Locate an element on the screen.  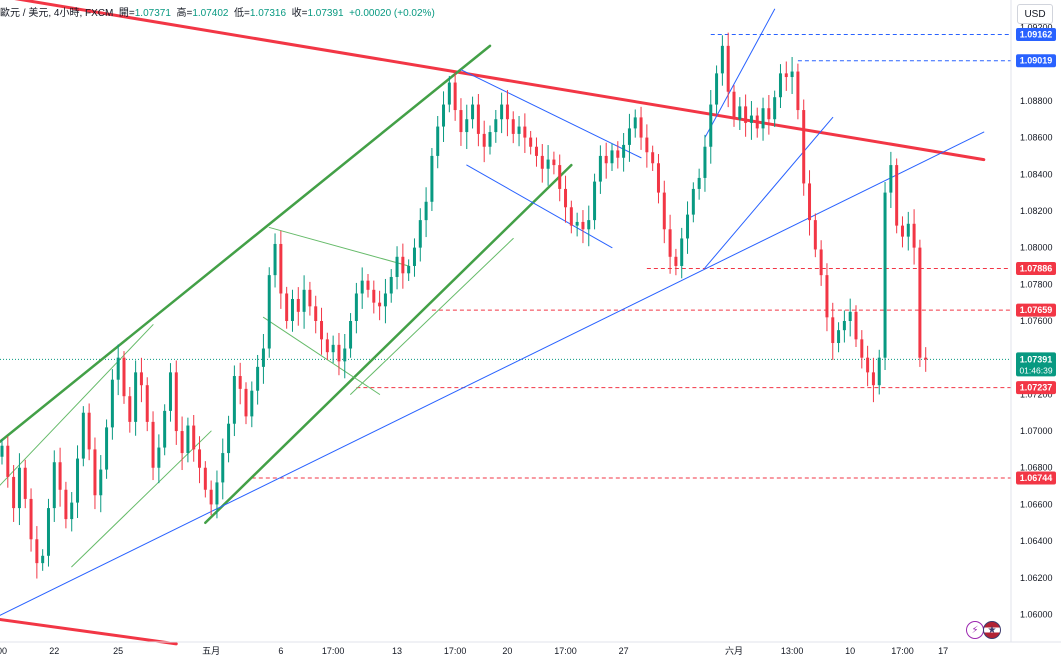
x-tick-label: 17:00 is located at coordinates (455, 651).